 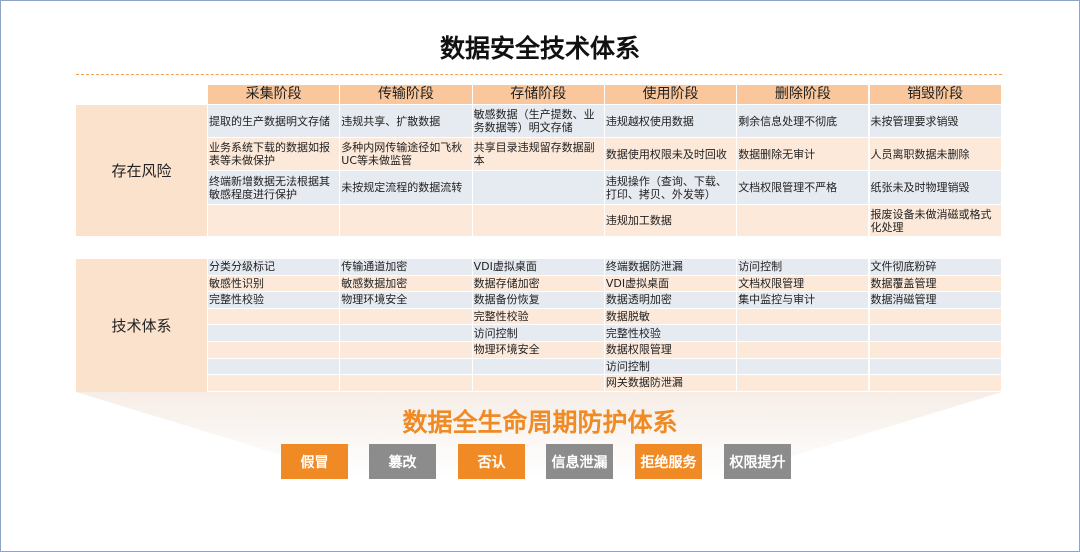 What do you see at coordinates (314, 461) in the screenshot?
I see `threat-tag: 假冒` at bounding box center [314, 461].